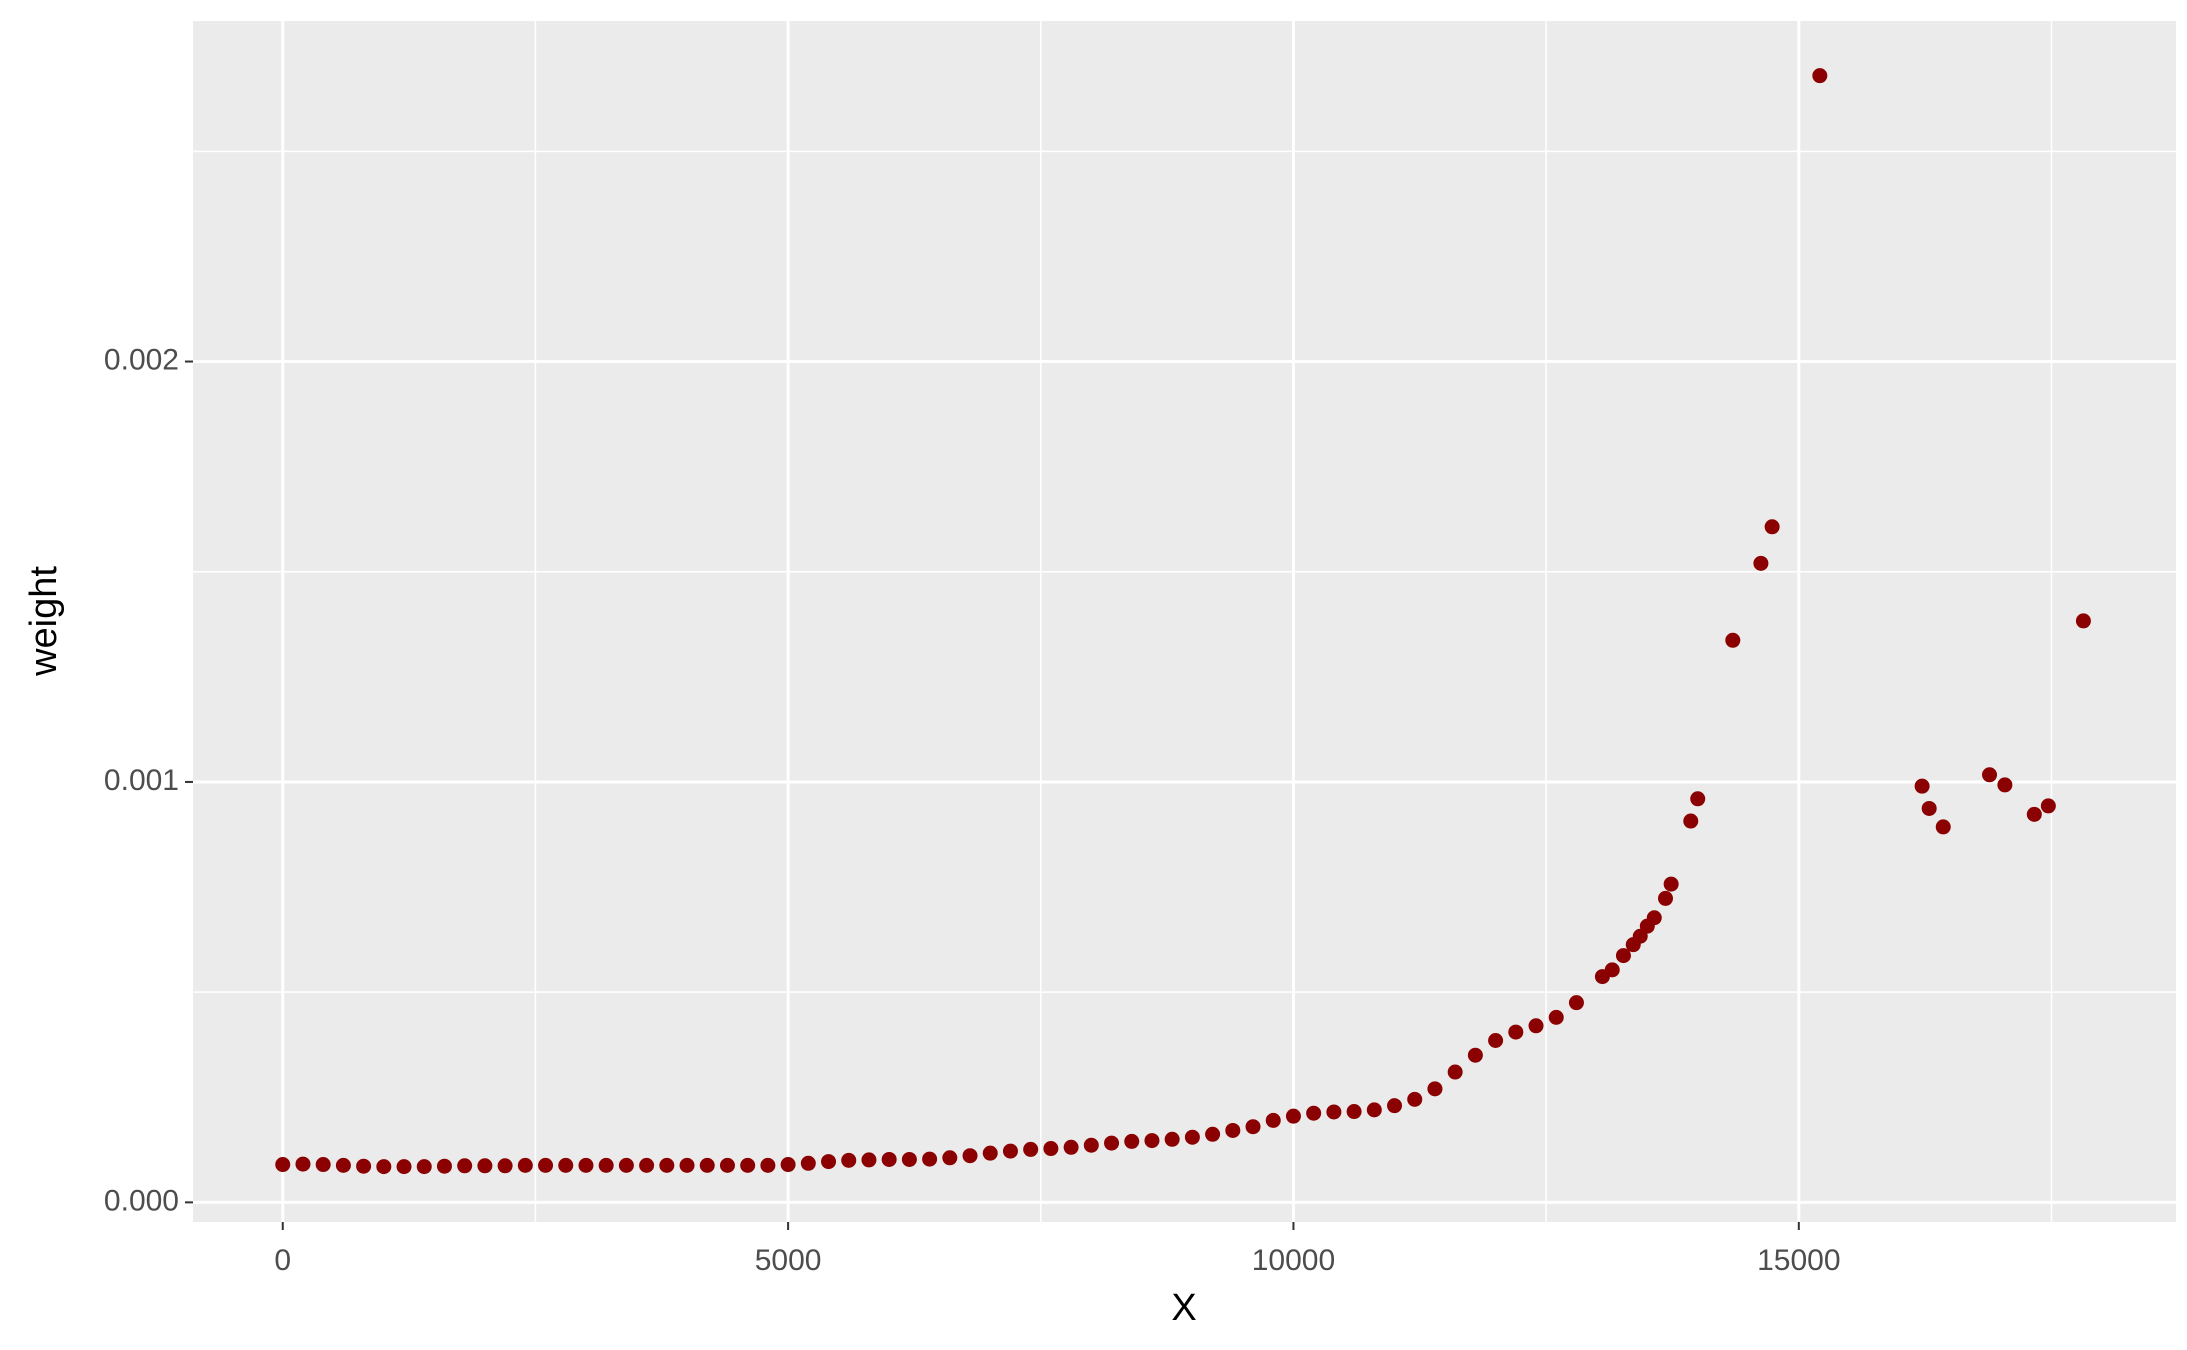  I want to click on y-tick-label: 0.000, so click(141, 1200).